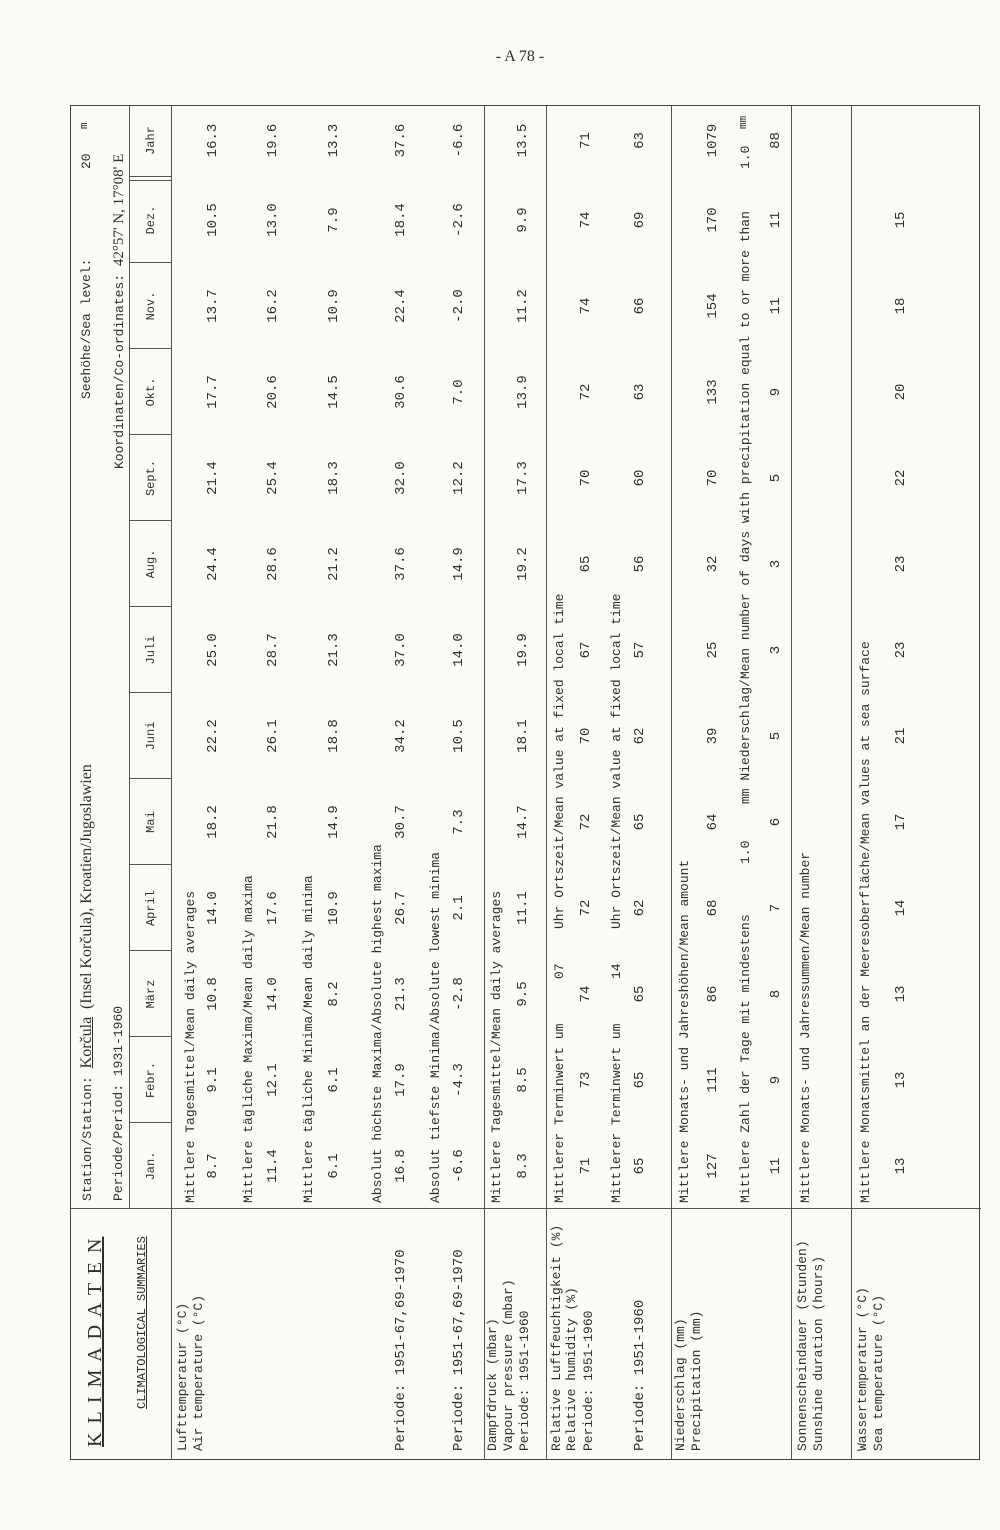 The height and width of the screenshot is (1530, 1000). What do you see at coordinates (523, 908) in the screenshot?
I see `table-cell: 11.1` at bounding box center [523, 908].